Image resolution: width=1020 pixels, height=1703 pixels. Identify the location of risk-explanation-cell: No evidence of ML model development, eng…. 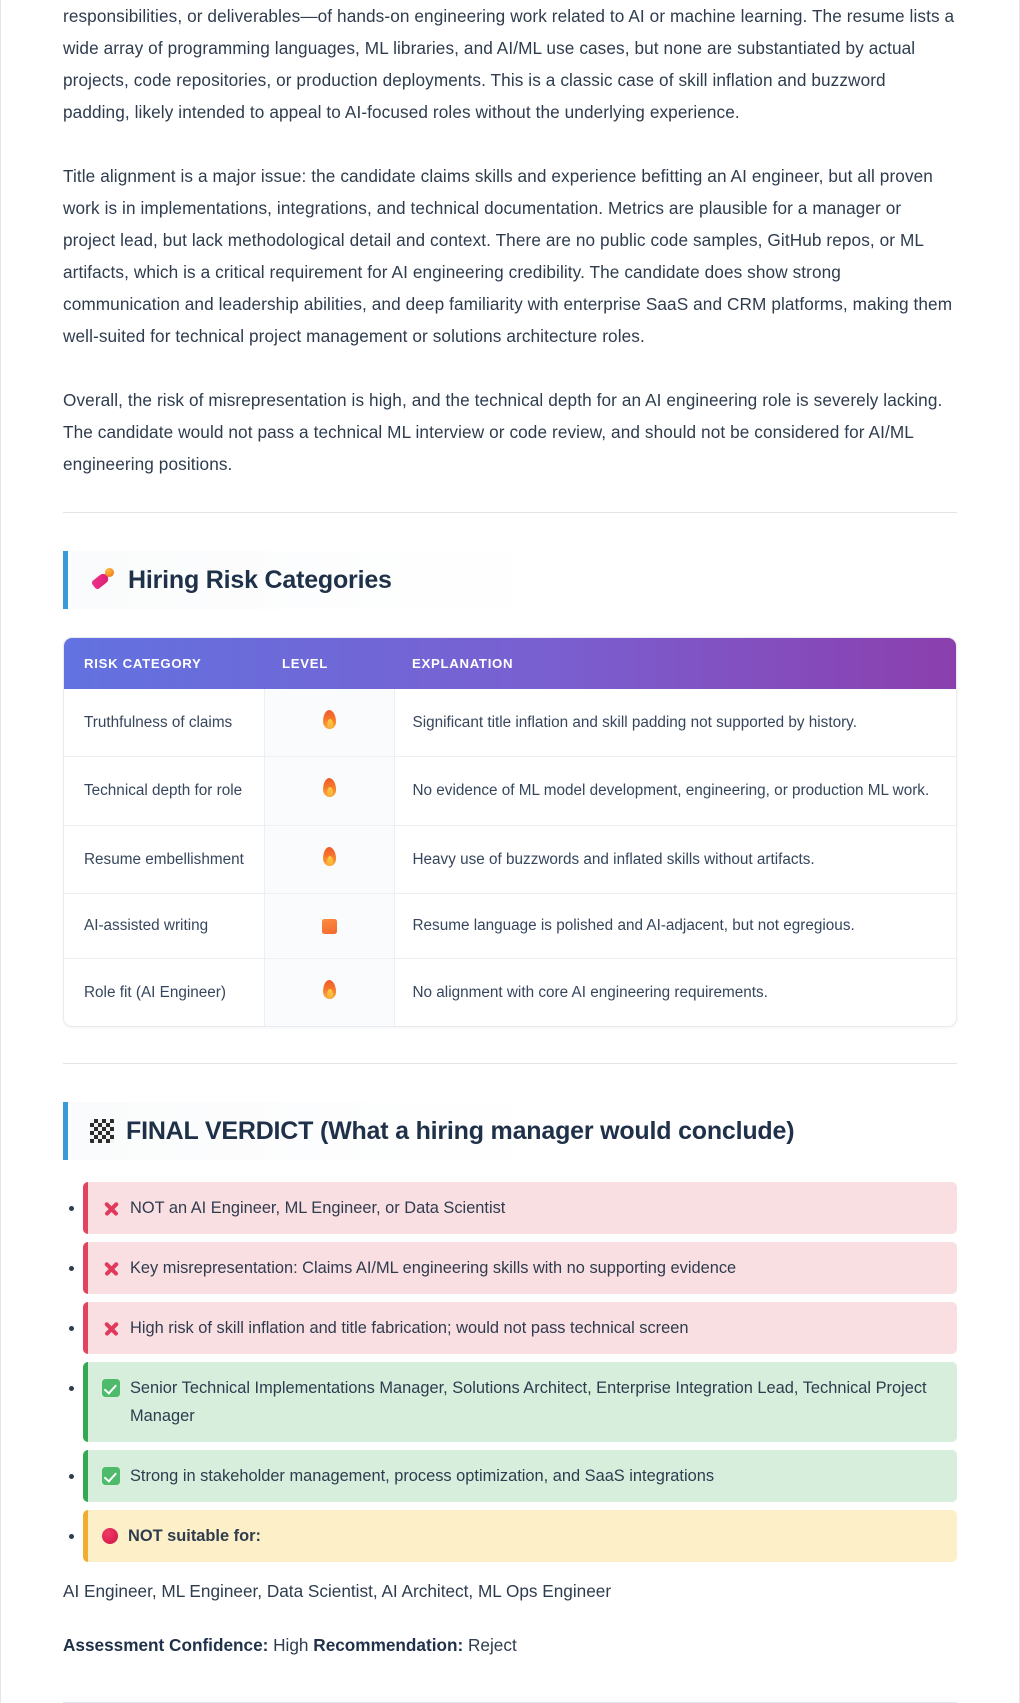
(675, 791).